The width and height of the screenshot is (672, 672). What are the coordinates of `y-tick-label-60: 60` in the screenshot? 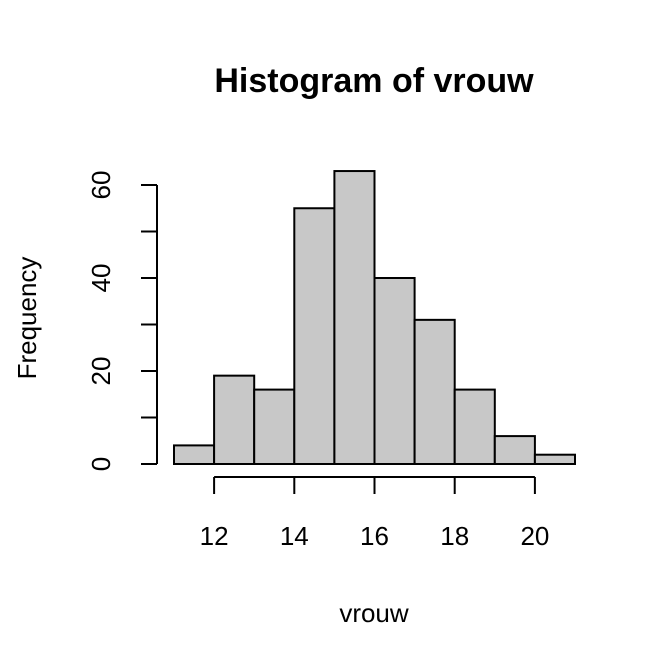 It's located at (101, 185).